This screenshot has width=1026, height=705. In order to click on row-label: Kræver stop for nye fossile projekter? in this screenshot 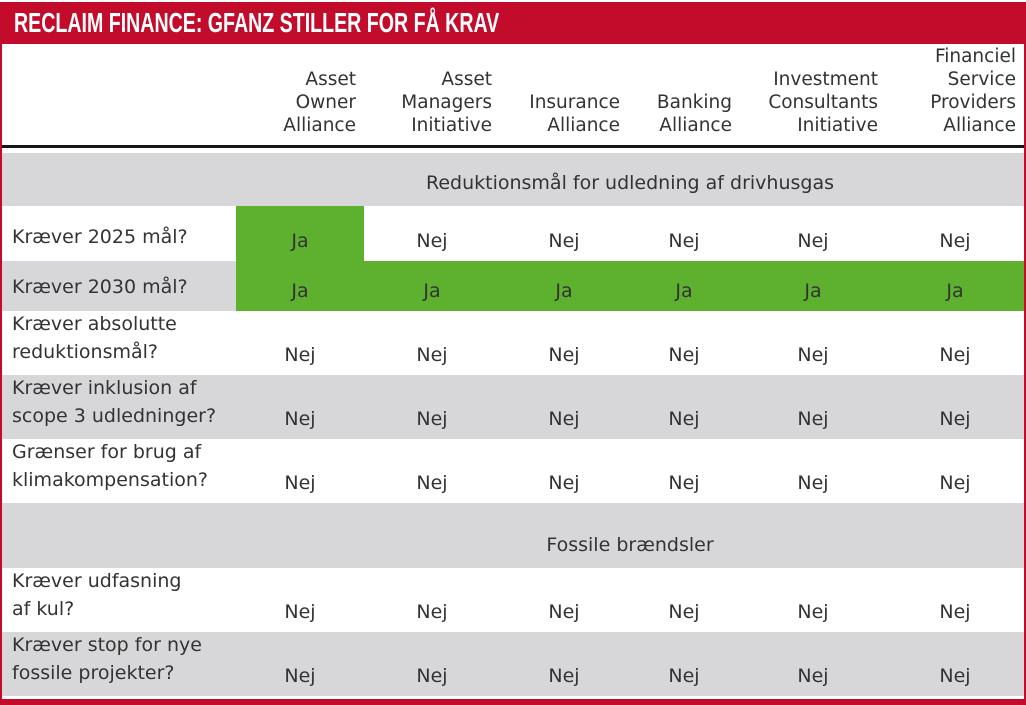, I will do `click(119, 664)`.